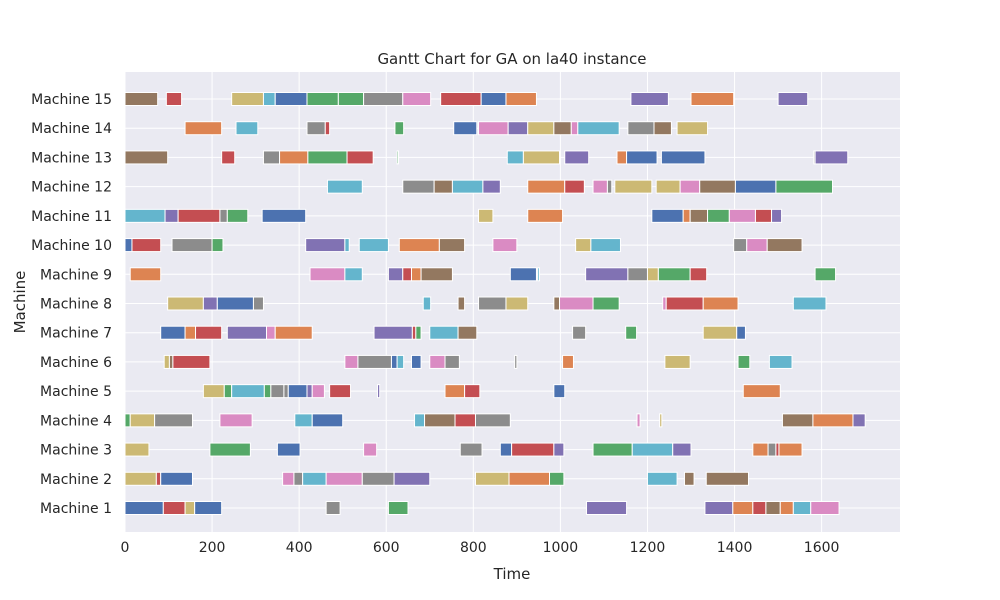 The image size is (1000, 600). What do you see at coordinates (71, 217) in the screenshot?
I see `y-tick-label: Machine 11` at bounding box center [71, 217].